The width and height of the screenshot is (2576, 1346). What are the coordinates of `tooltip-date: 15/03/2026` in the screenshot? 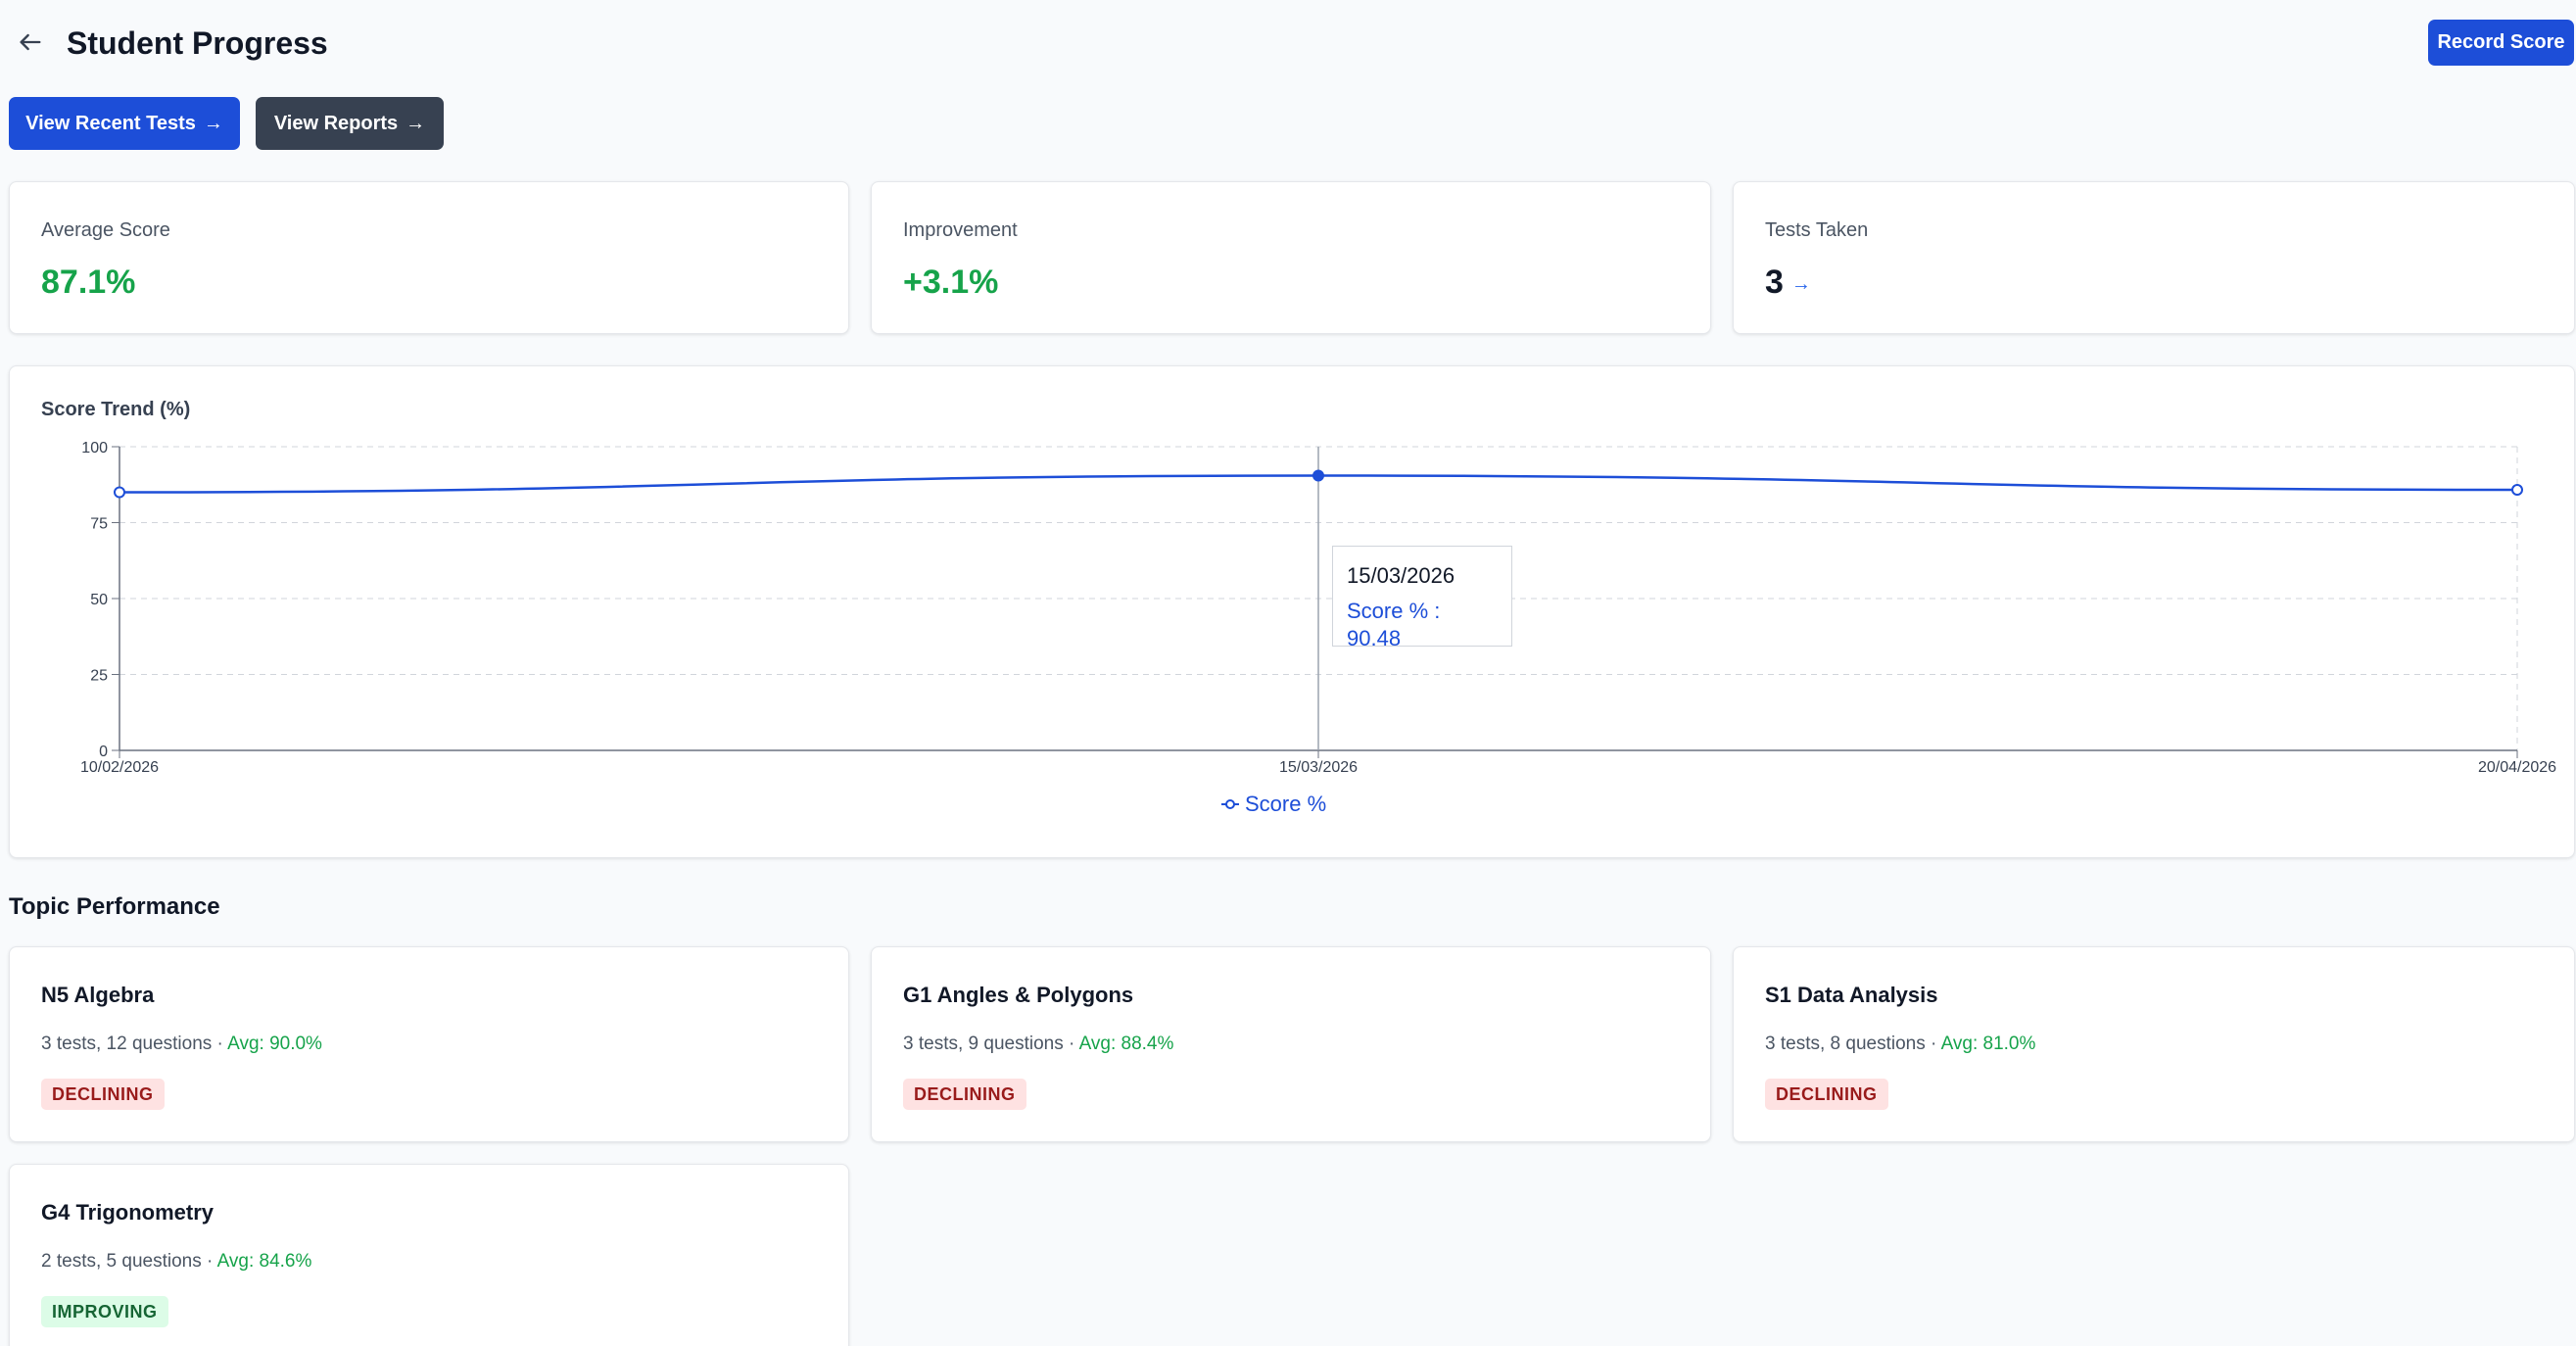 It's located at (1401, 575).